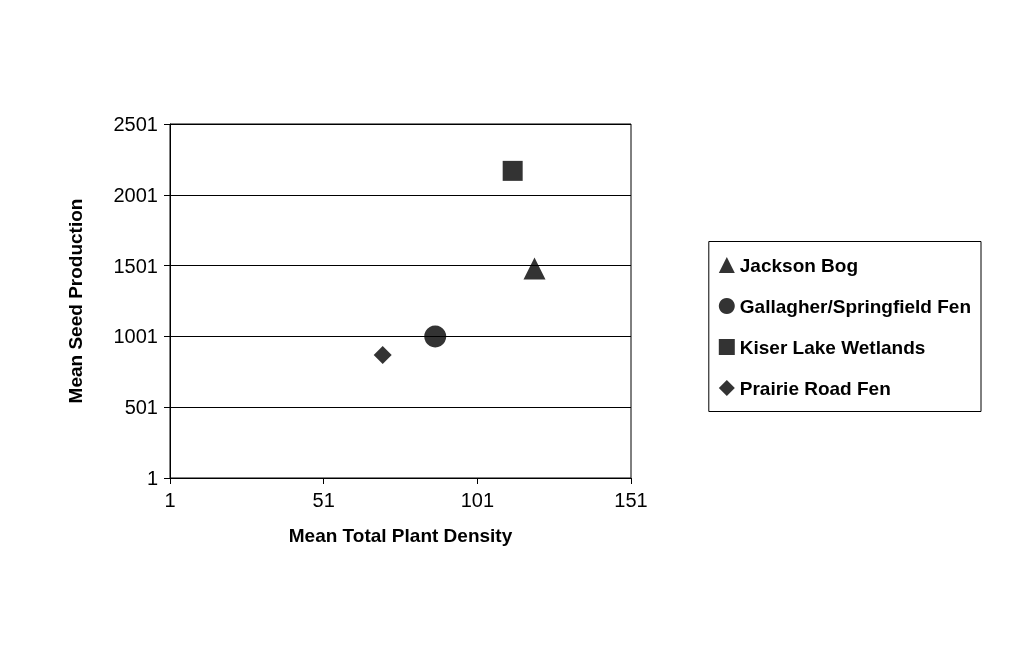 This screenshot has width=1013, height=653. I want to click on y-tick-label: 1501, so click(135, 265).